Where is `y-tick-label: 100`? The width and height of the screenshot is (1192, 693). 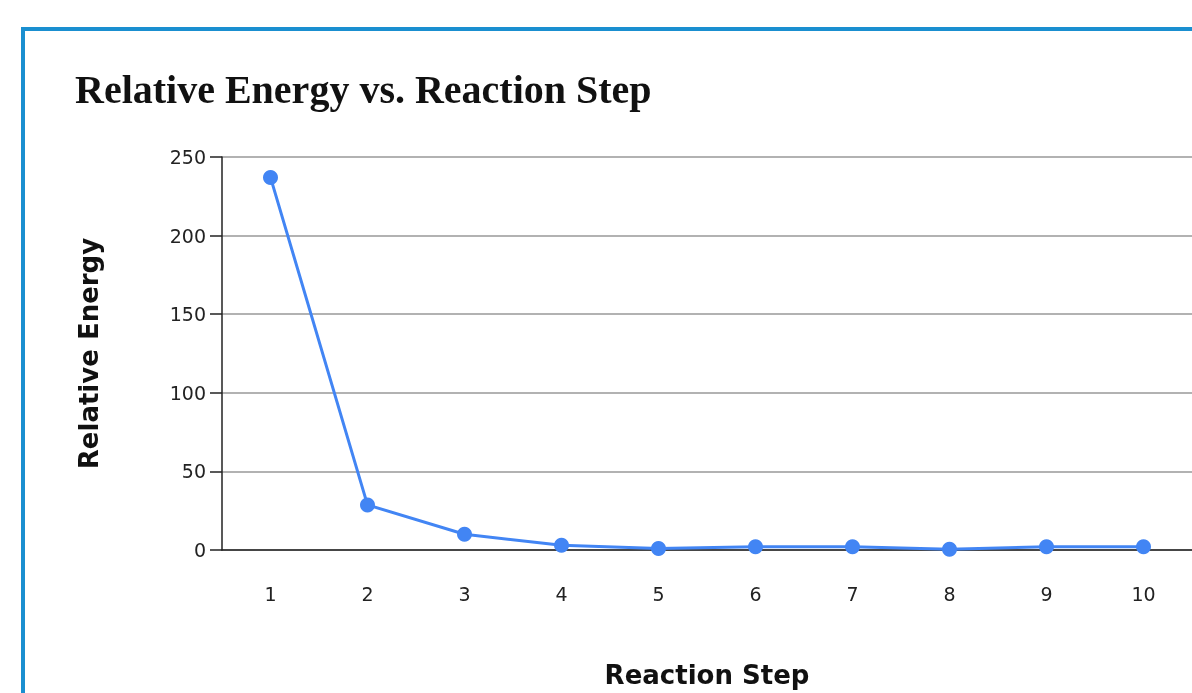 y-tick-label: 100 is located at coordinates (187, 392).